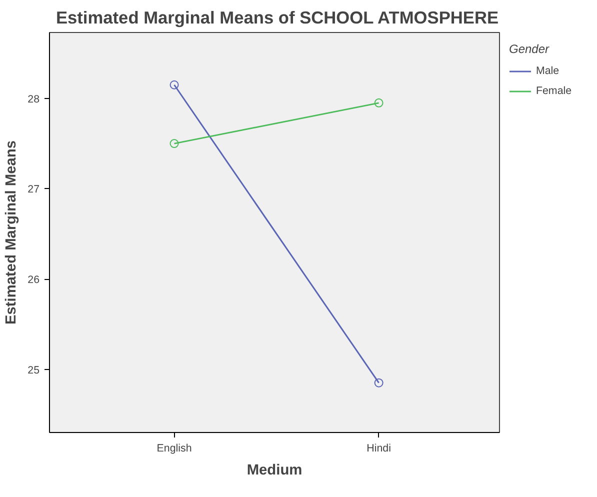 The height and width of the screenshot is (497, 597). What do you see at coordinates (548, 71) in the screenshot?
I see `legend-label: Male` at bounding box center [548, 71].